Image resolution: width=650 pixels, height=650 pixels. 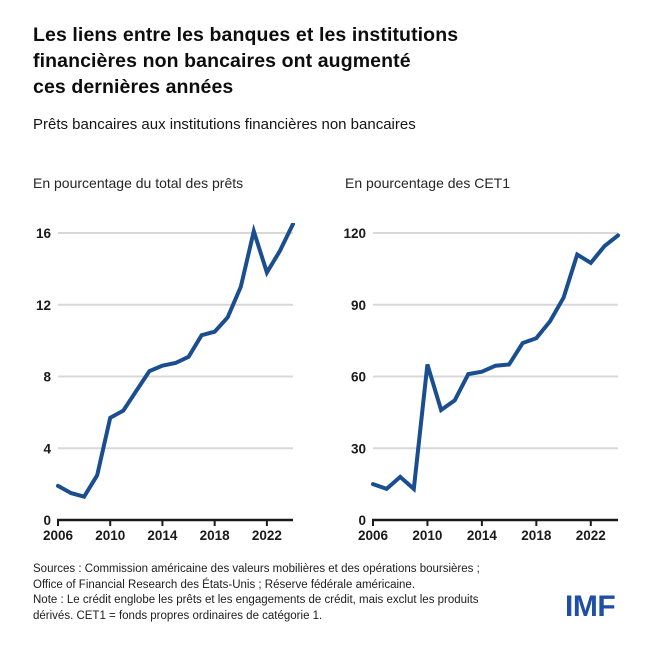 What do you see at coordinates (133, 87) in the screenshot?
I see `title-line-3: ces dernières années` at bounding box center [133, 87].